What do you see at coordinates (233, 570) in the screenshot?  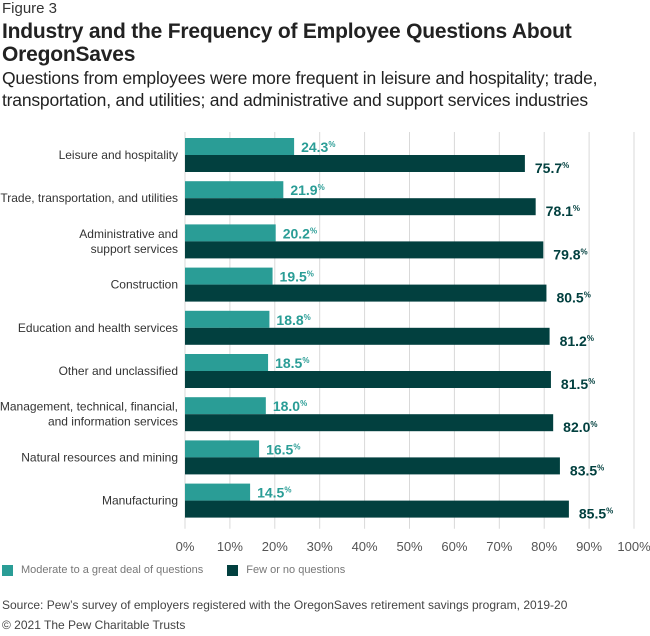 I see `legend-swatch-few` at bounding box center [233, 570].